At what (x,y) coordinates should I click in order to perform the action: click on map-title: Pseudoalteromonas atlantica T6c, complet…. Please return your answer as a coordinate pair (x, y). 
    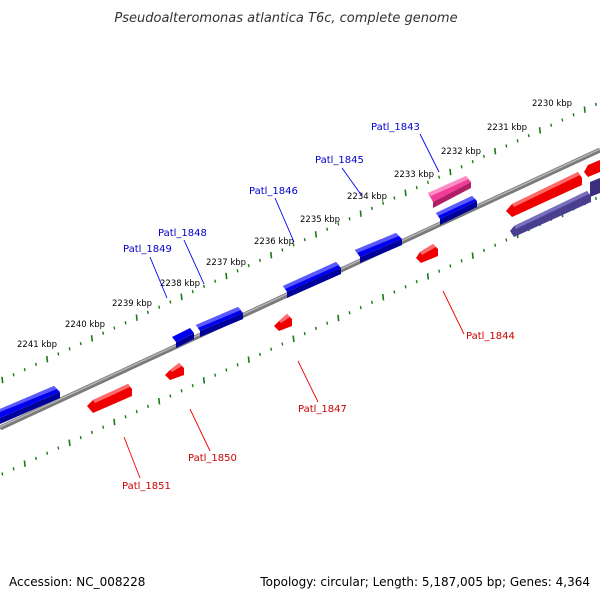
    Looking at the image, I should click on (285, 18).